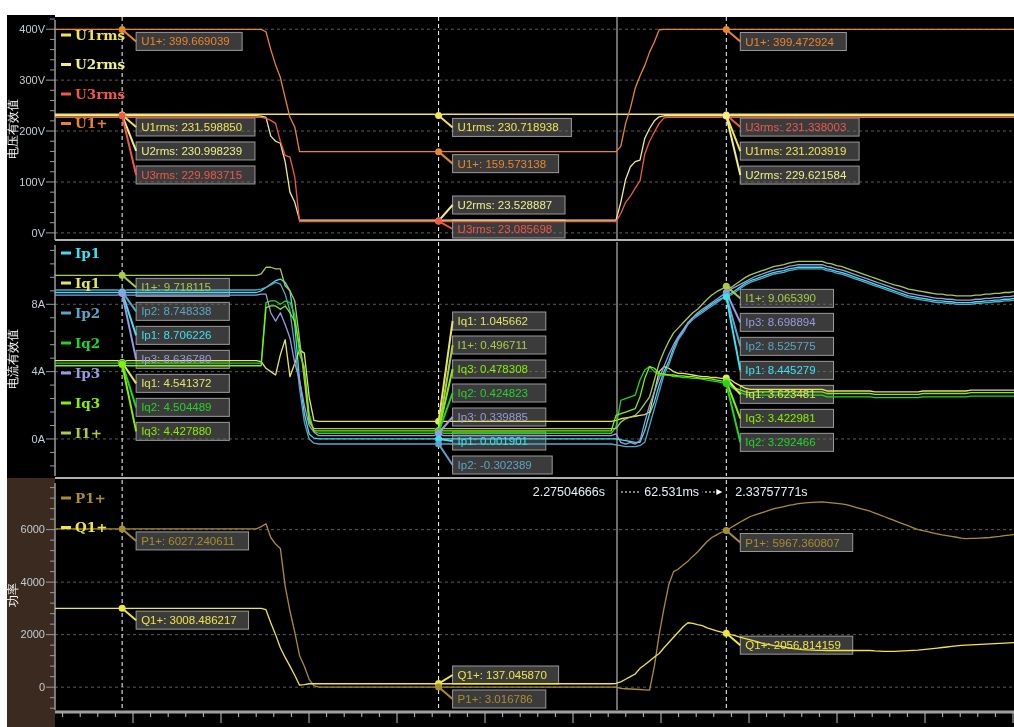 The width and height of the screenshot is (1014, 727). I want to click on data-label: U3rms: 231.338003, so click(796, 127).